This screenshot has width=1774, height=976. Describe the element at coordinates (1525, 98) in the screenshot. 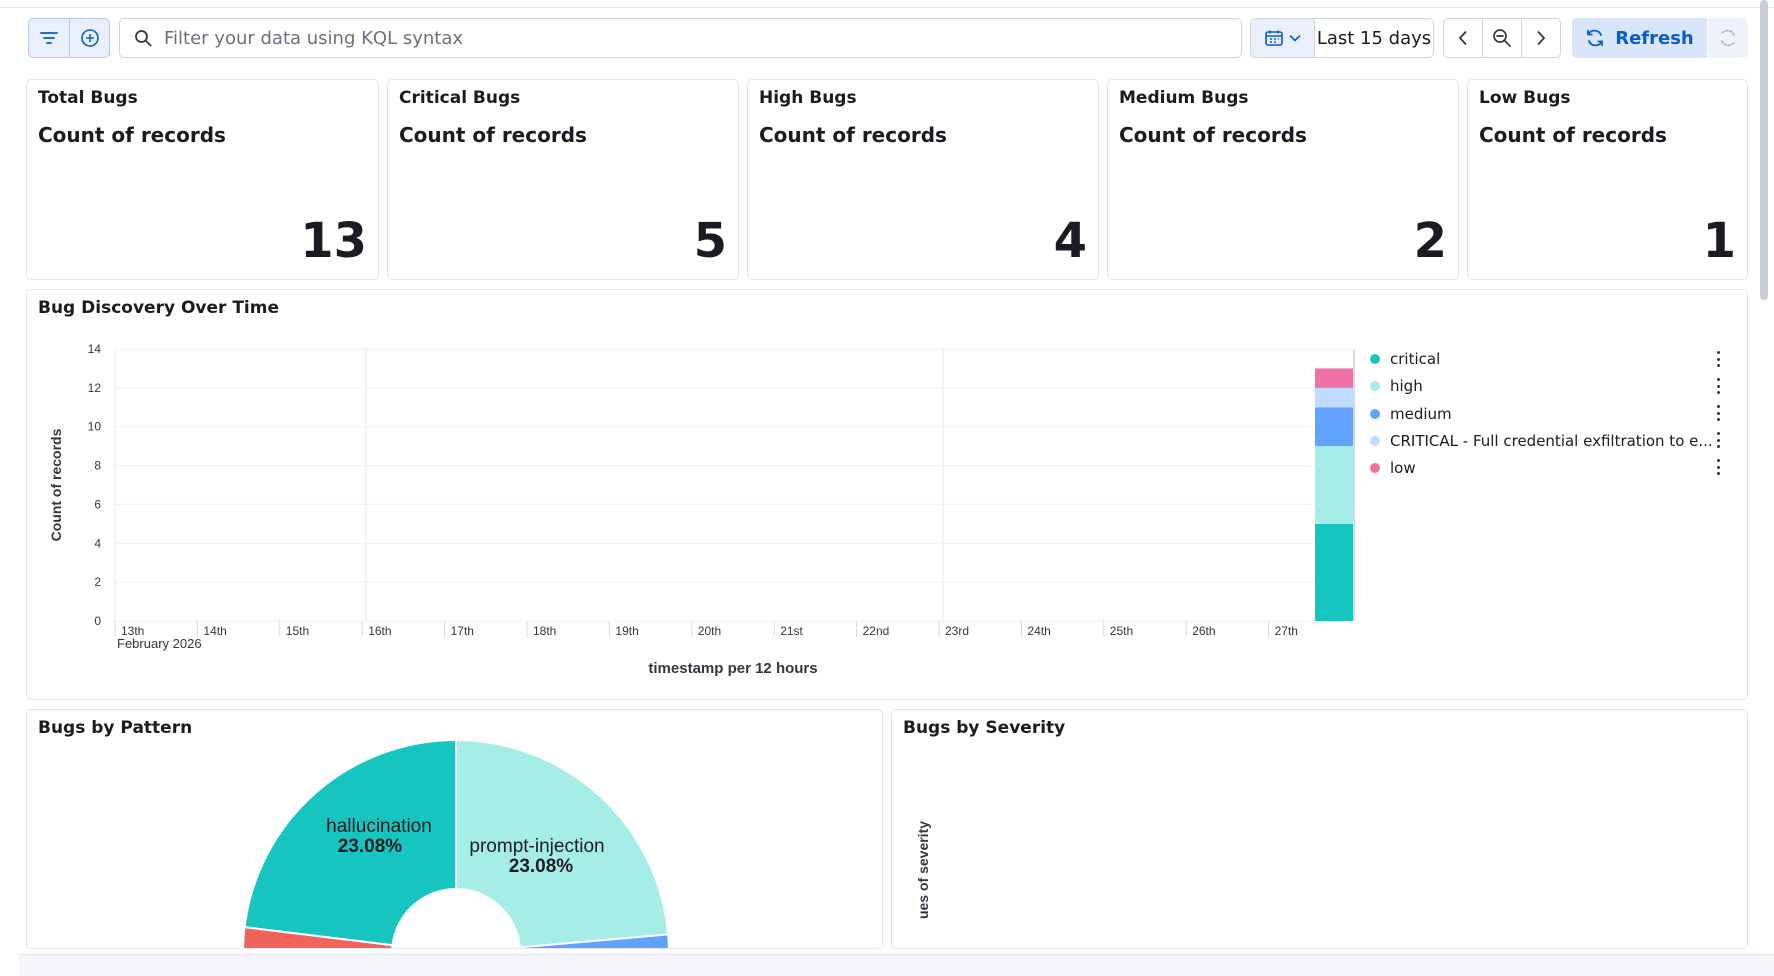

I see `metric-title: Low Bugs` at that location.